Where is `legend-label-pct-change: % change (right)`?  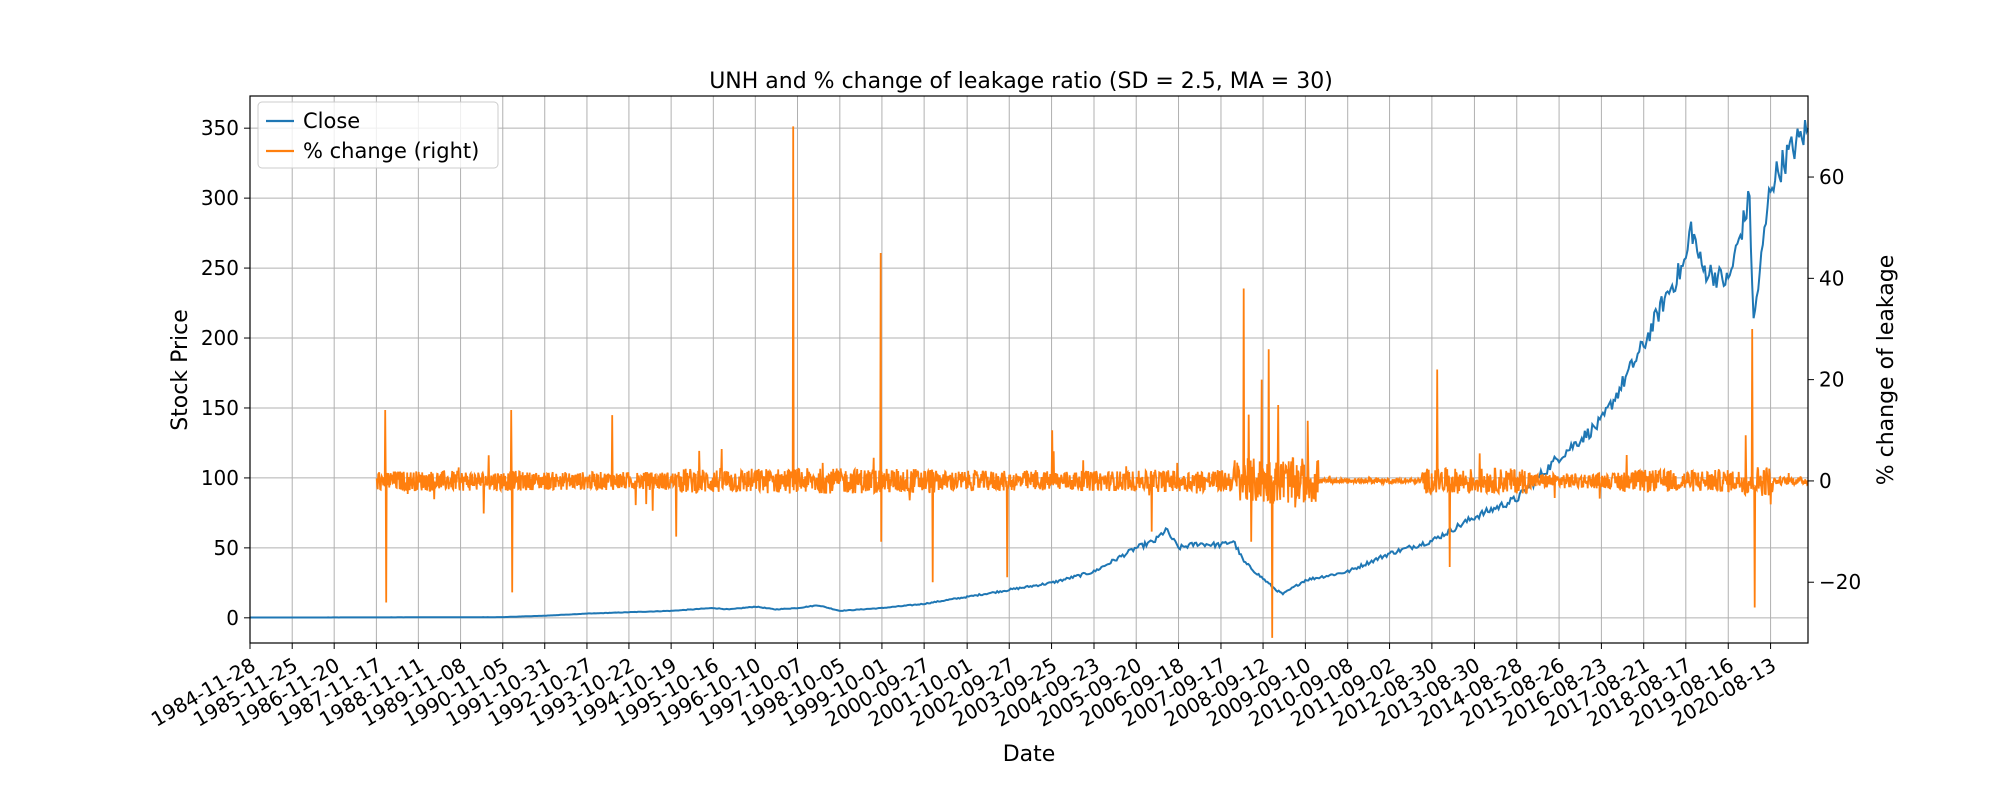 legend-label-pct-change: % change (right) is located at coordinates (391, 151).